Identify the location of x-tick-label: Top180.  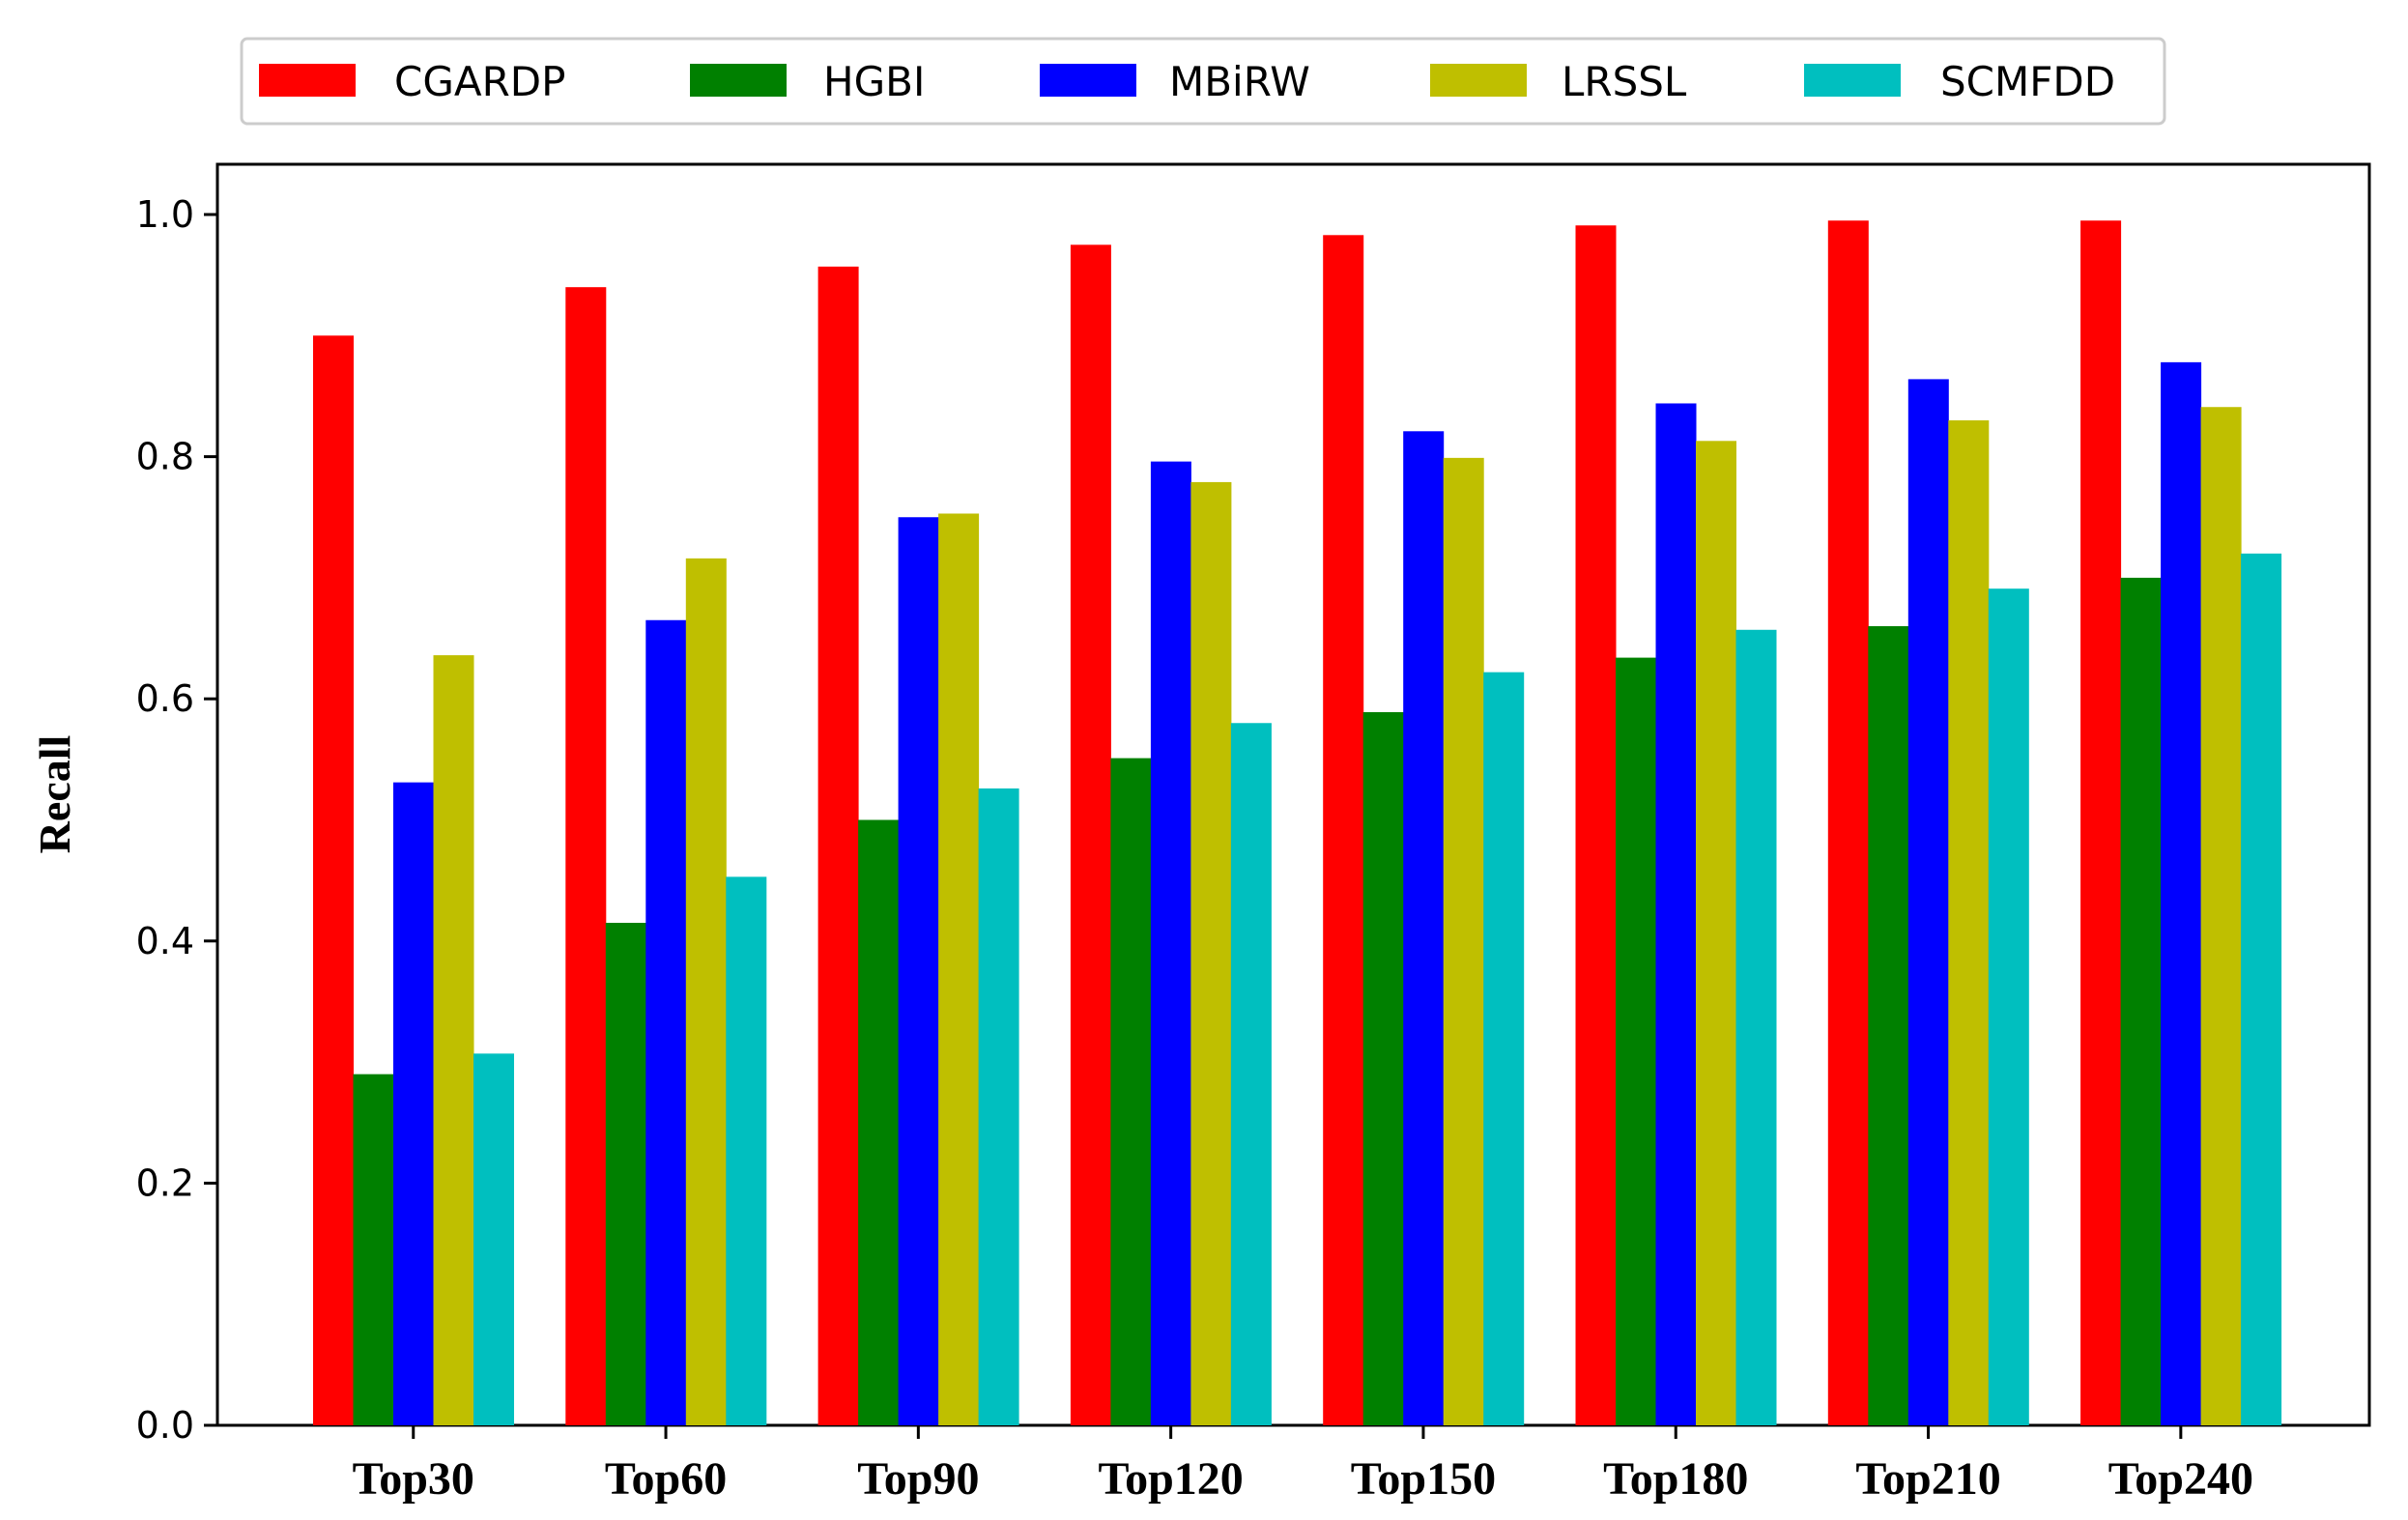
(1676, 1479).